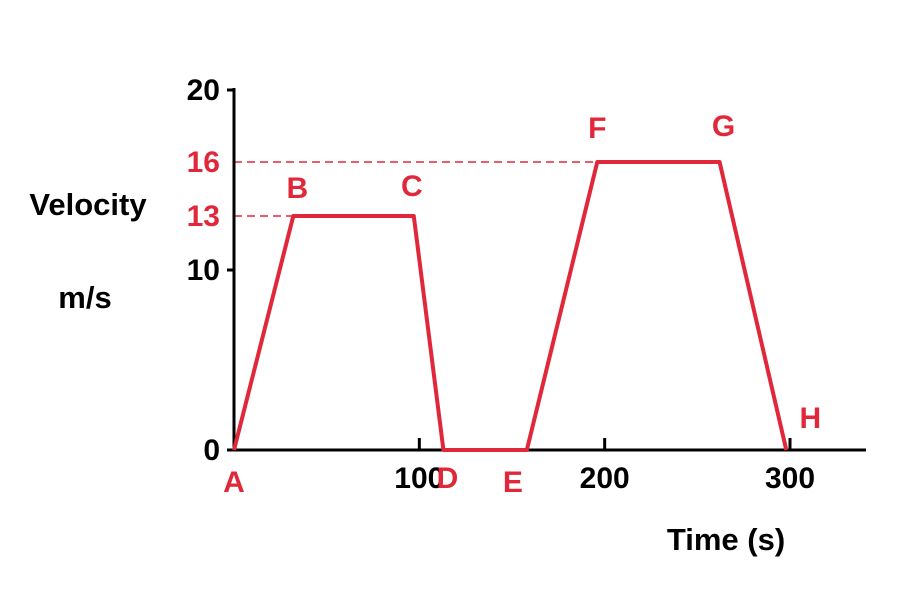  I want to click on point-label: E, so click(513, 482).